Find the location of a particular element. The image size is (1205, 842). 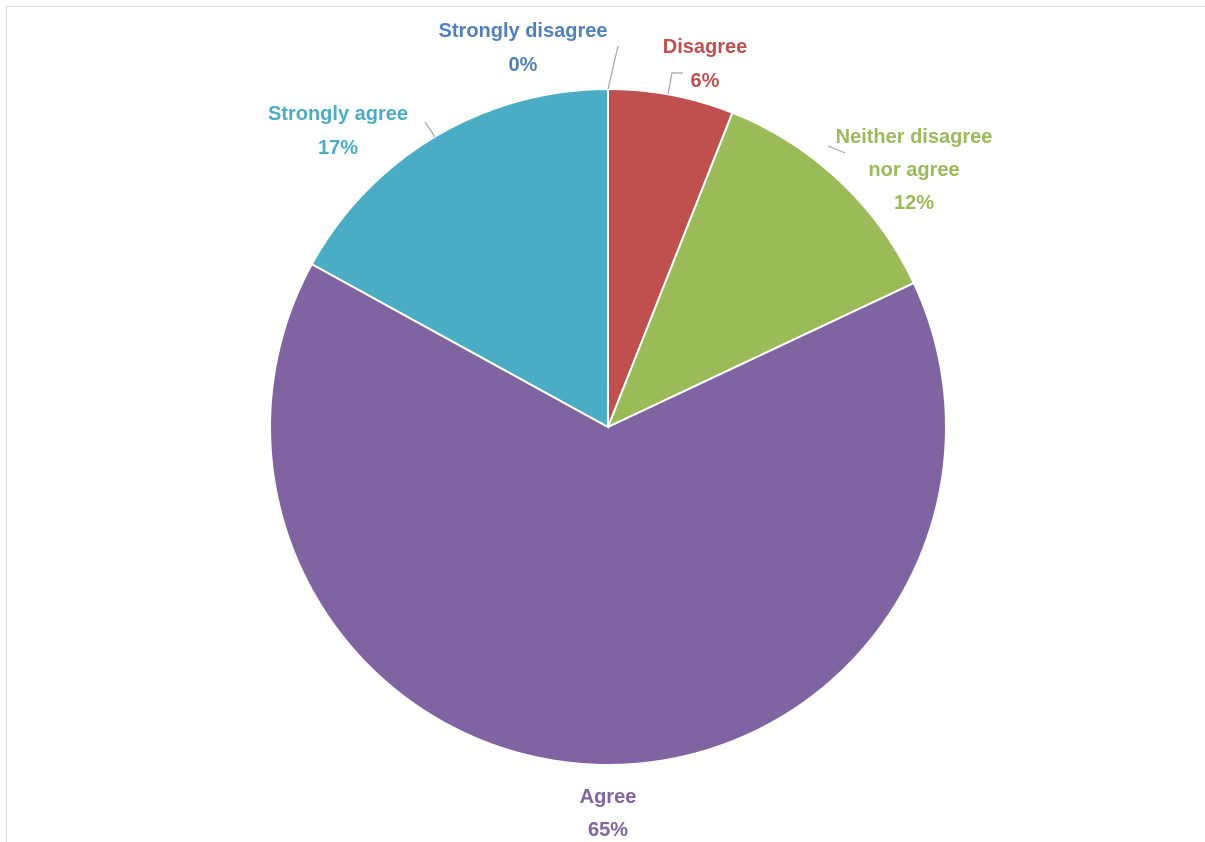

leader-lines is located at coordinates (635, 99).